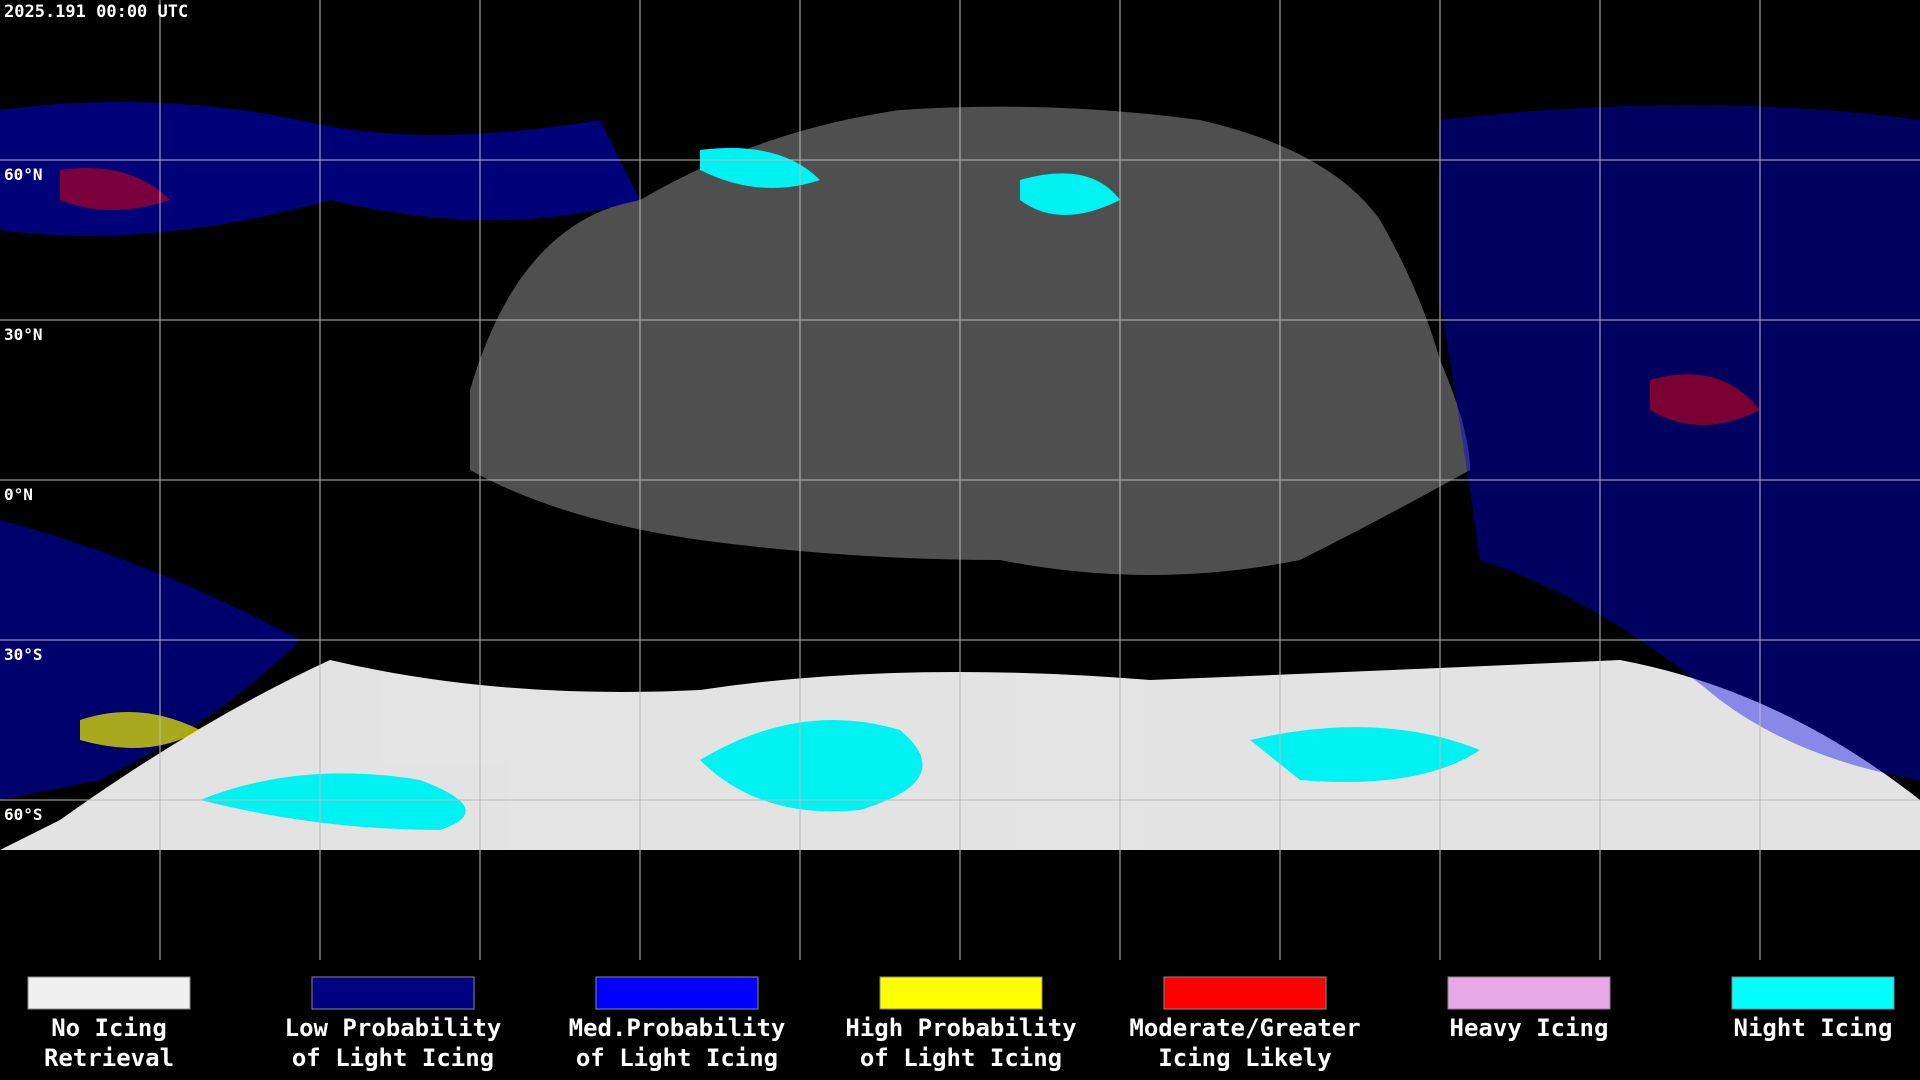  I want to click on latitude-label: 30°N, so click(23, 334).